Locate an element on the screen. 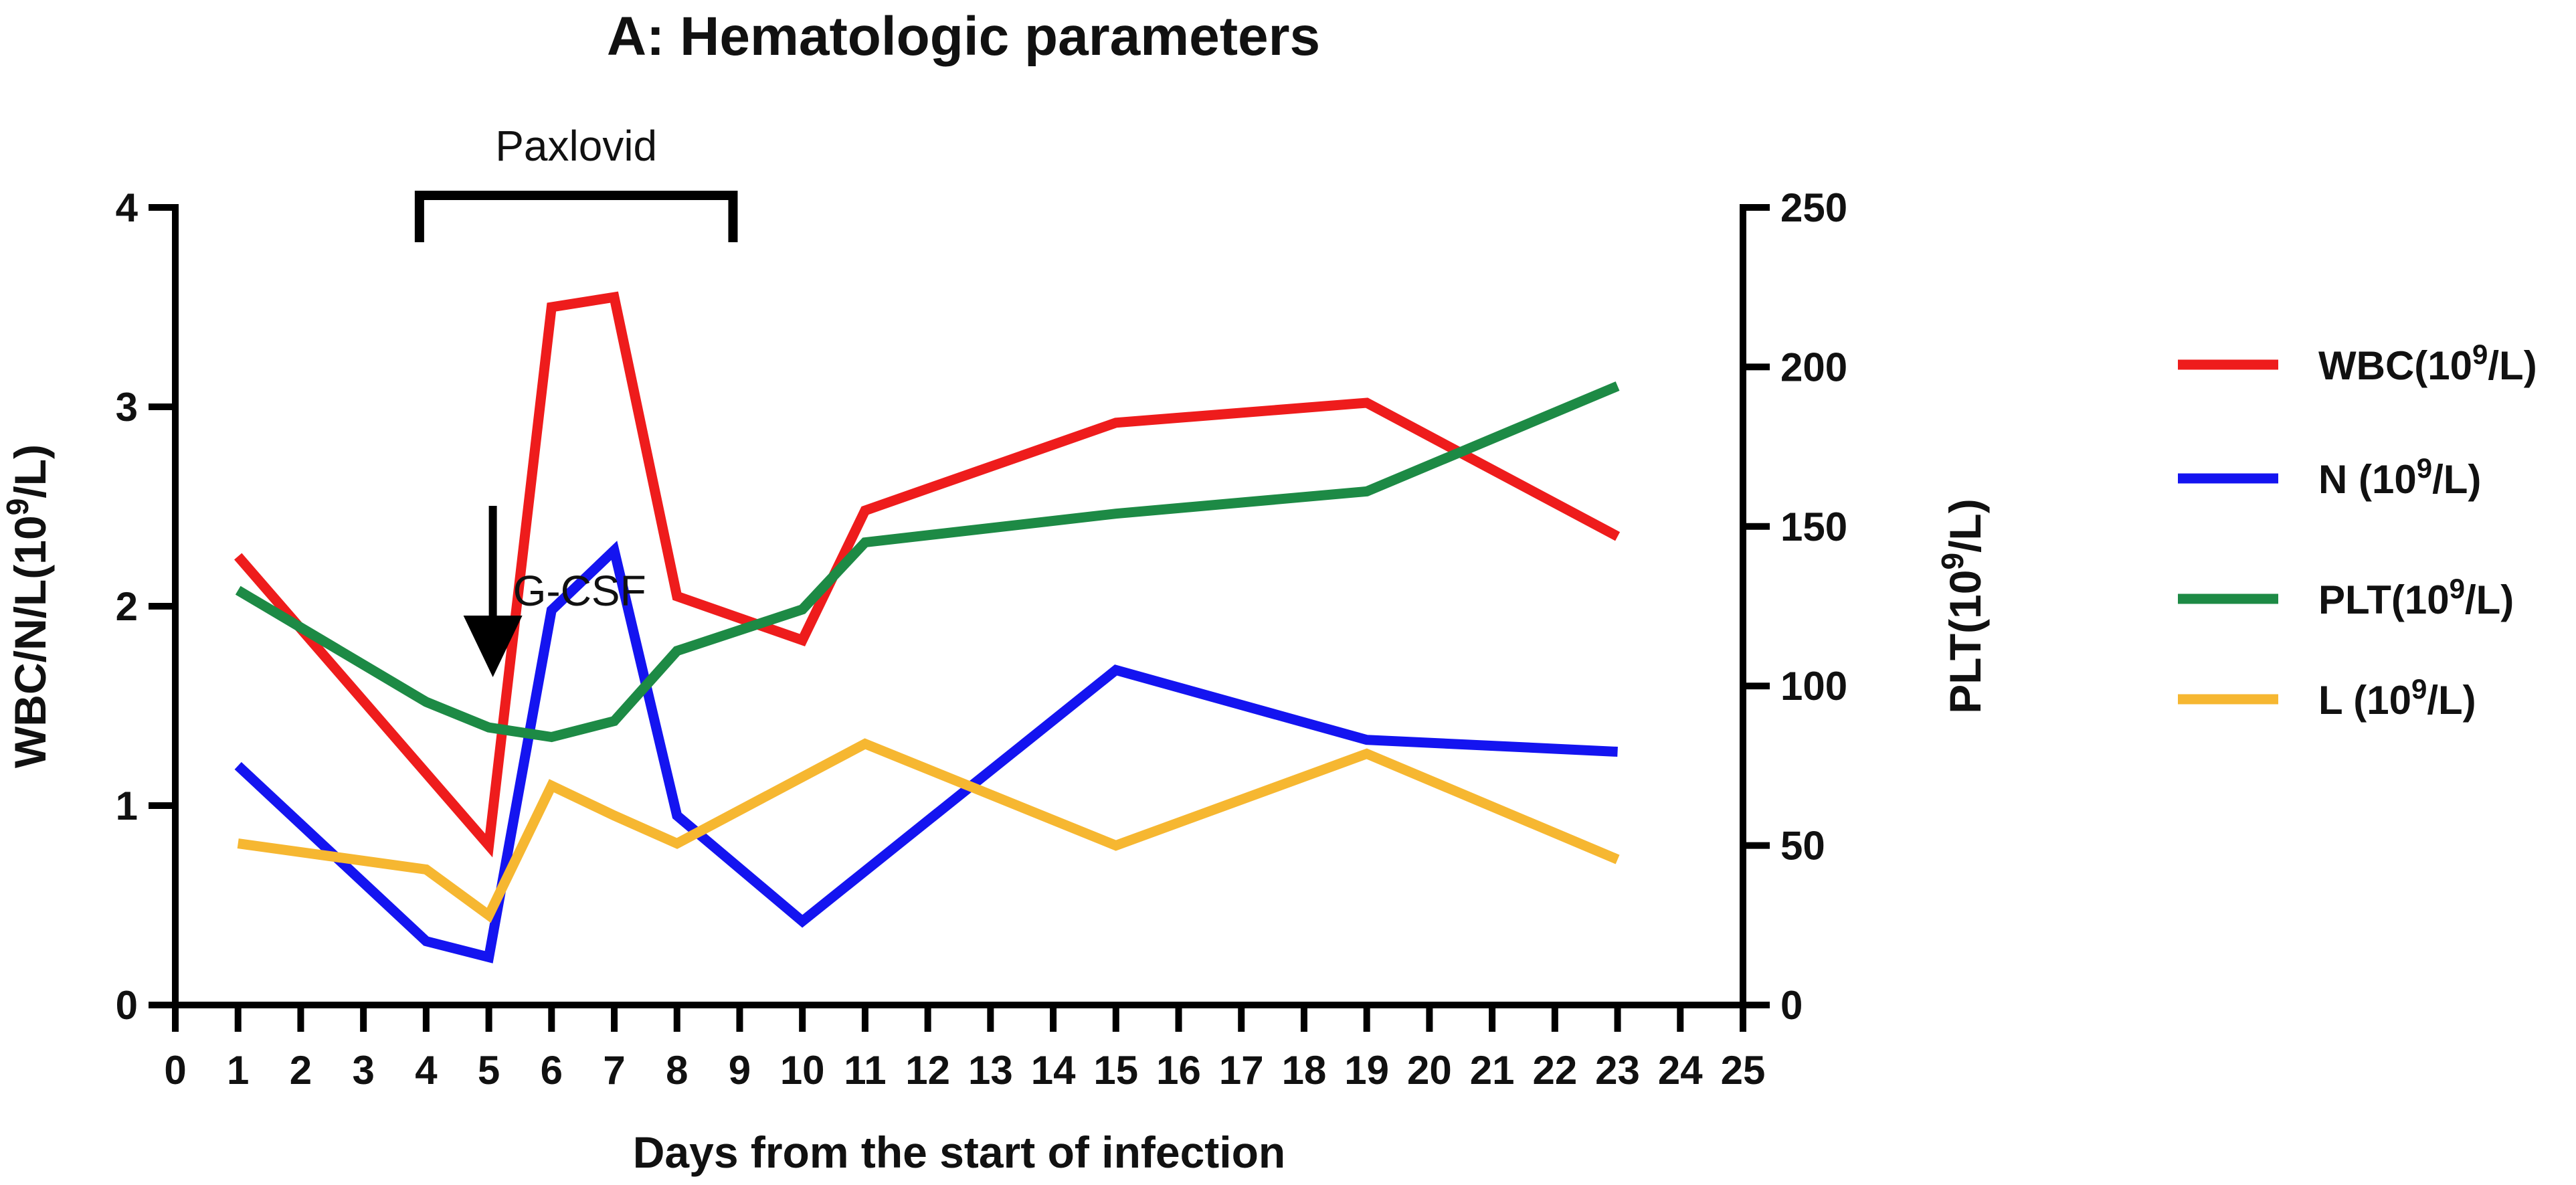 This screenshot has width=2576, height=1185. x-tick-label: 16 is located at coordinates (1178, 1070).